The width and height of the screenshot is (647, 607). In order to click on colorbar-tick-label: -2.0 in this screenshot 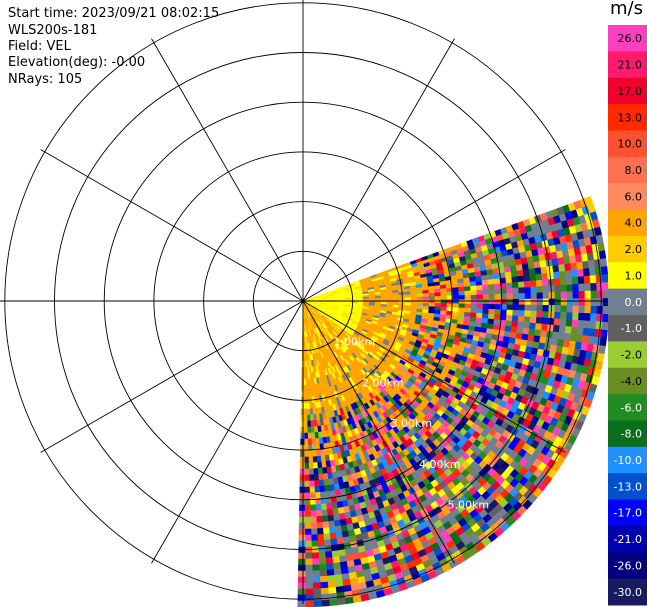, I will do `click(631, 355)`.